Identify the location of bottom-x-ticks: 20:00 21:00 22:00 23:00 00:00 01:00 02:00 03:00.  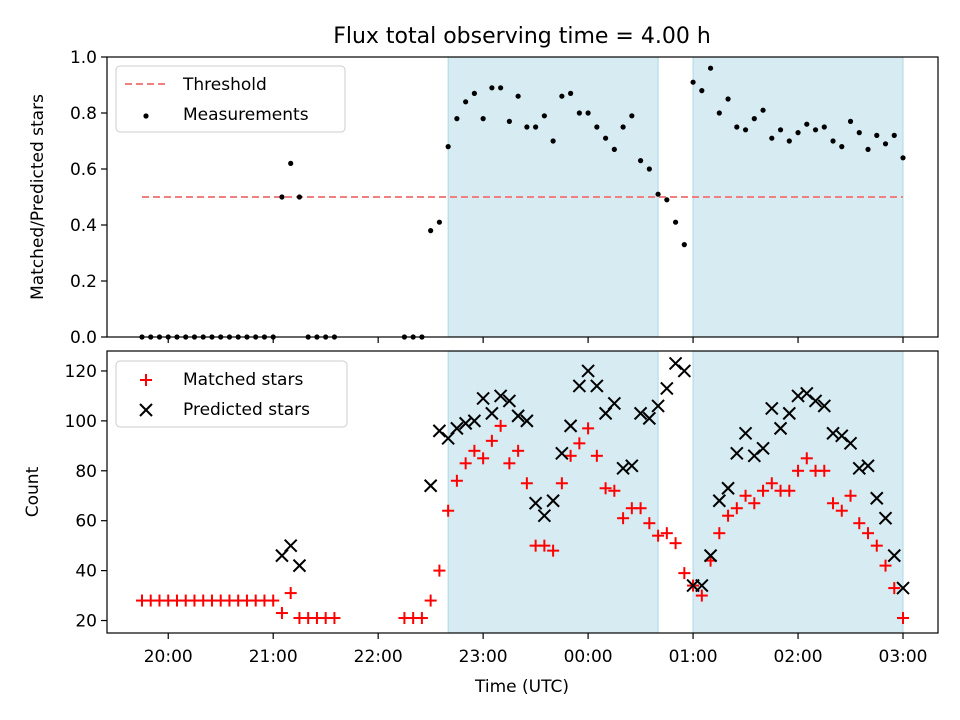
(536, 650).